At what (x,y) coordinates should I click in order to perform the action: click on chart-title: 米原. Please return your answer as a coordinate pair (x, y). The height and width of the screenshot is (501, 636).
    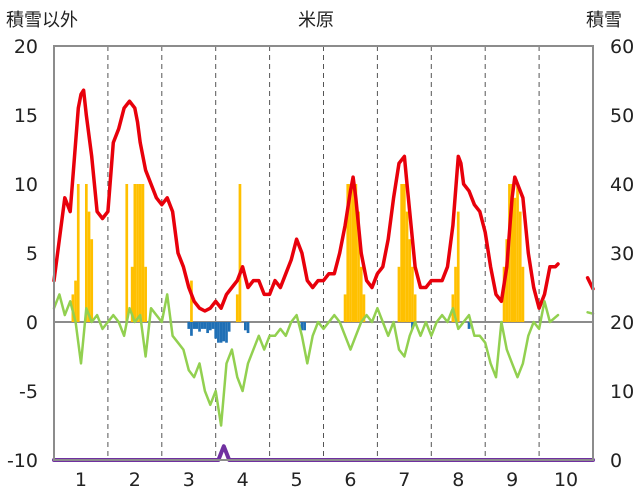
    Looking at the image, I should click on (316, 20).